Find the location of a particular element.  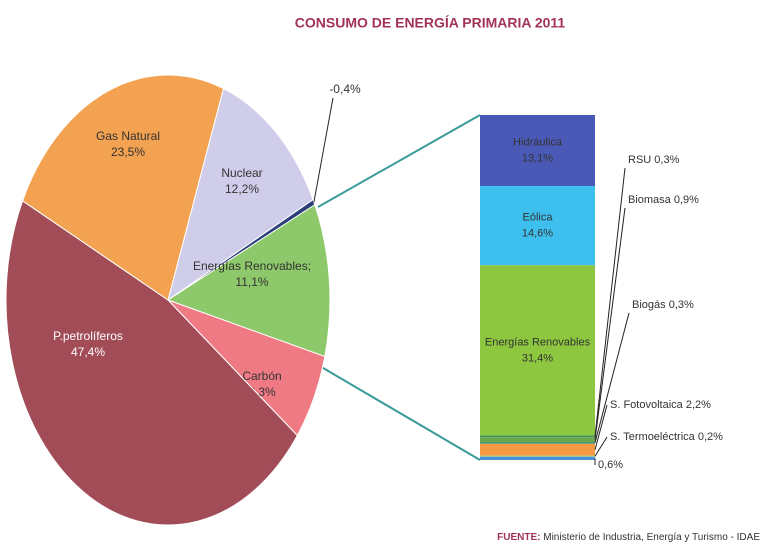

segment-value: 0,2% is located at coordinates (710, 437).